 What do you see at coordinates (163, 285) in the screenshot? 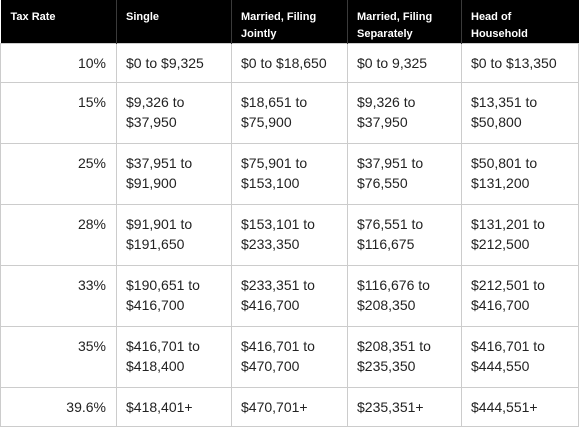
I see `single-range-from: $190,651 to` at bounding box center [163, 285].